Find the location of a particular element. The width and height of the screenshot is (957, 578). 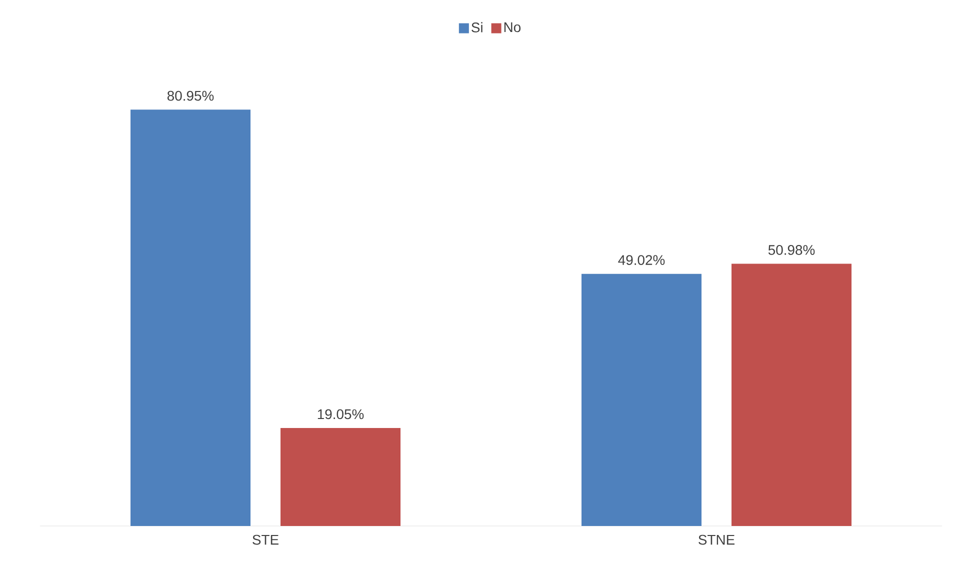

data-label: 19.05% is located at coordinates (341, 414).